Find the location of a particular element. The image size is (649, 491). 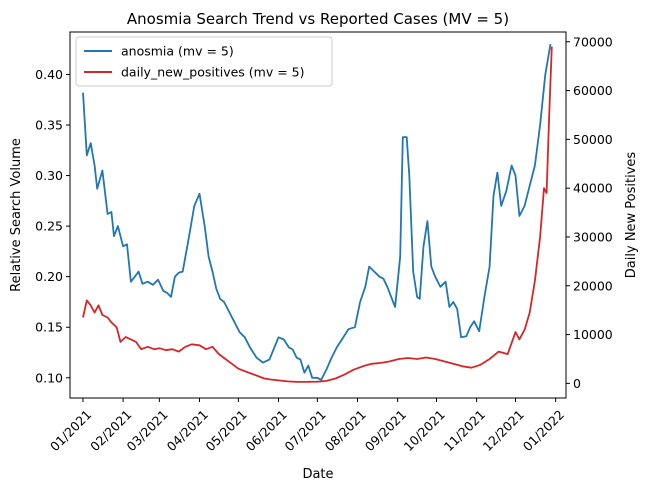

legend-label-positives: daily_new_positives (mv = 5) is located at coordinates (213, 72).